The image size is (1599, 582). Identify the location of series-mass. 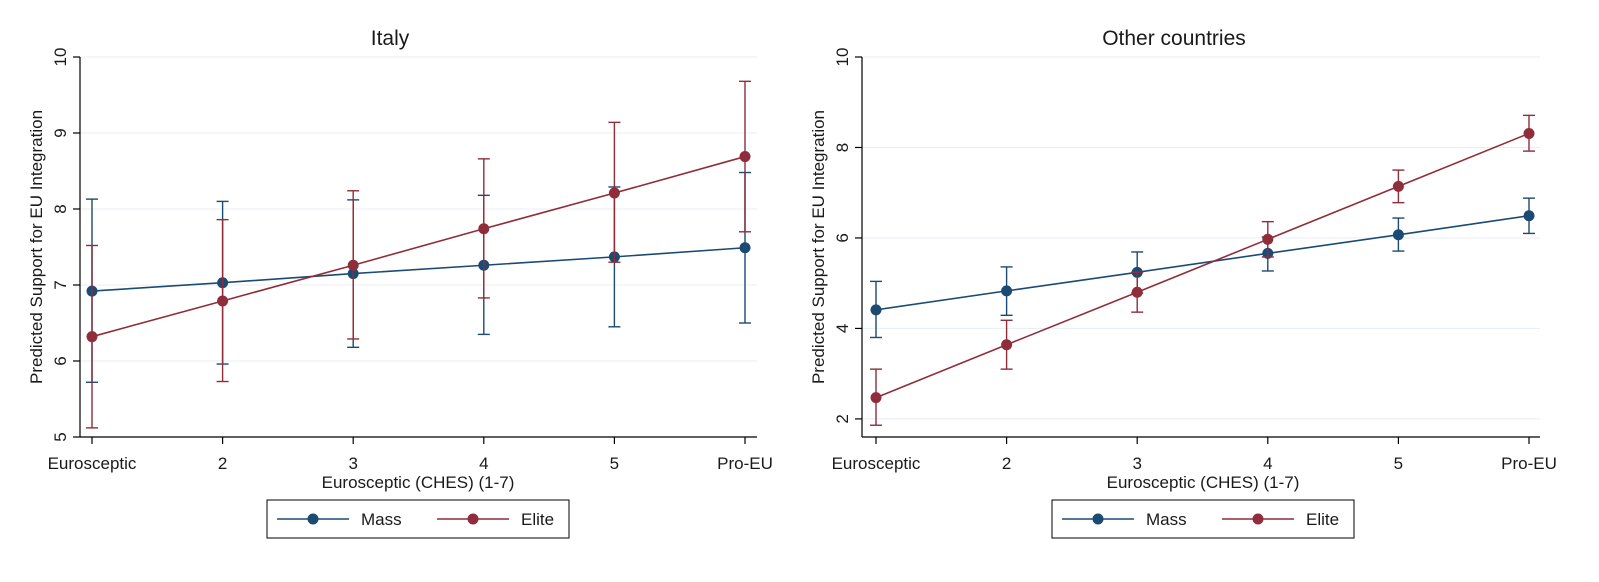
(1202, 268).